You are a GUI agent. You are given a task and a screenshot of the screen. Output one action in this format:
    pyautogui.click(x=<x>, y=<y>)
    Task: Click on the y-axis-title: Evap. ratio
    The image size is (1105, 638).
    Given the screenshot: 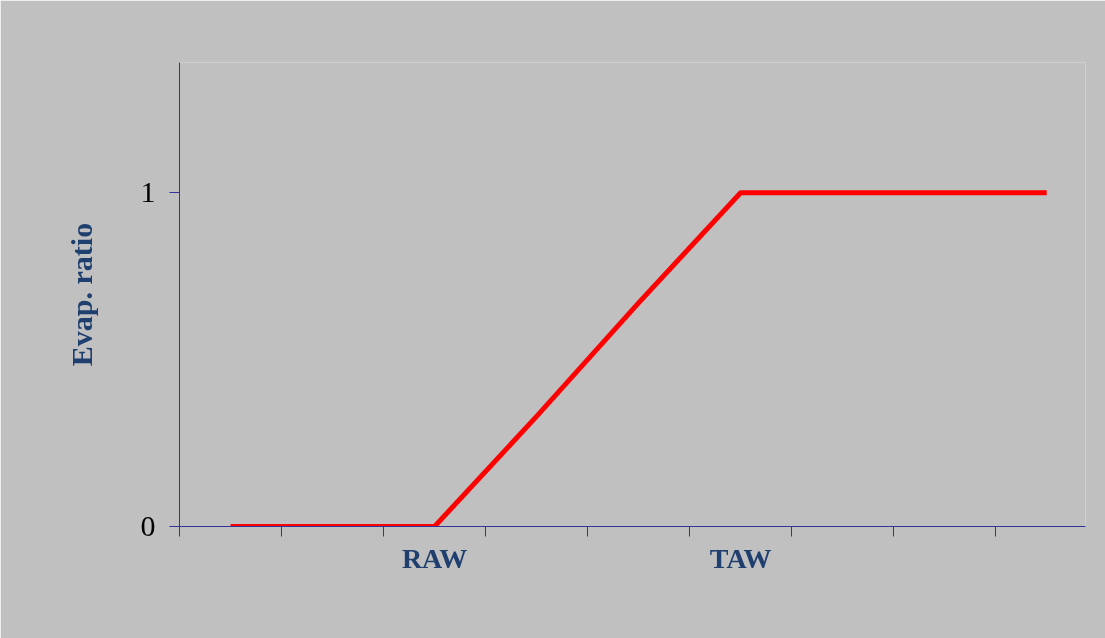 What is the action you would take?
    pyautogui.click(x=81, y=294)
    